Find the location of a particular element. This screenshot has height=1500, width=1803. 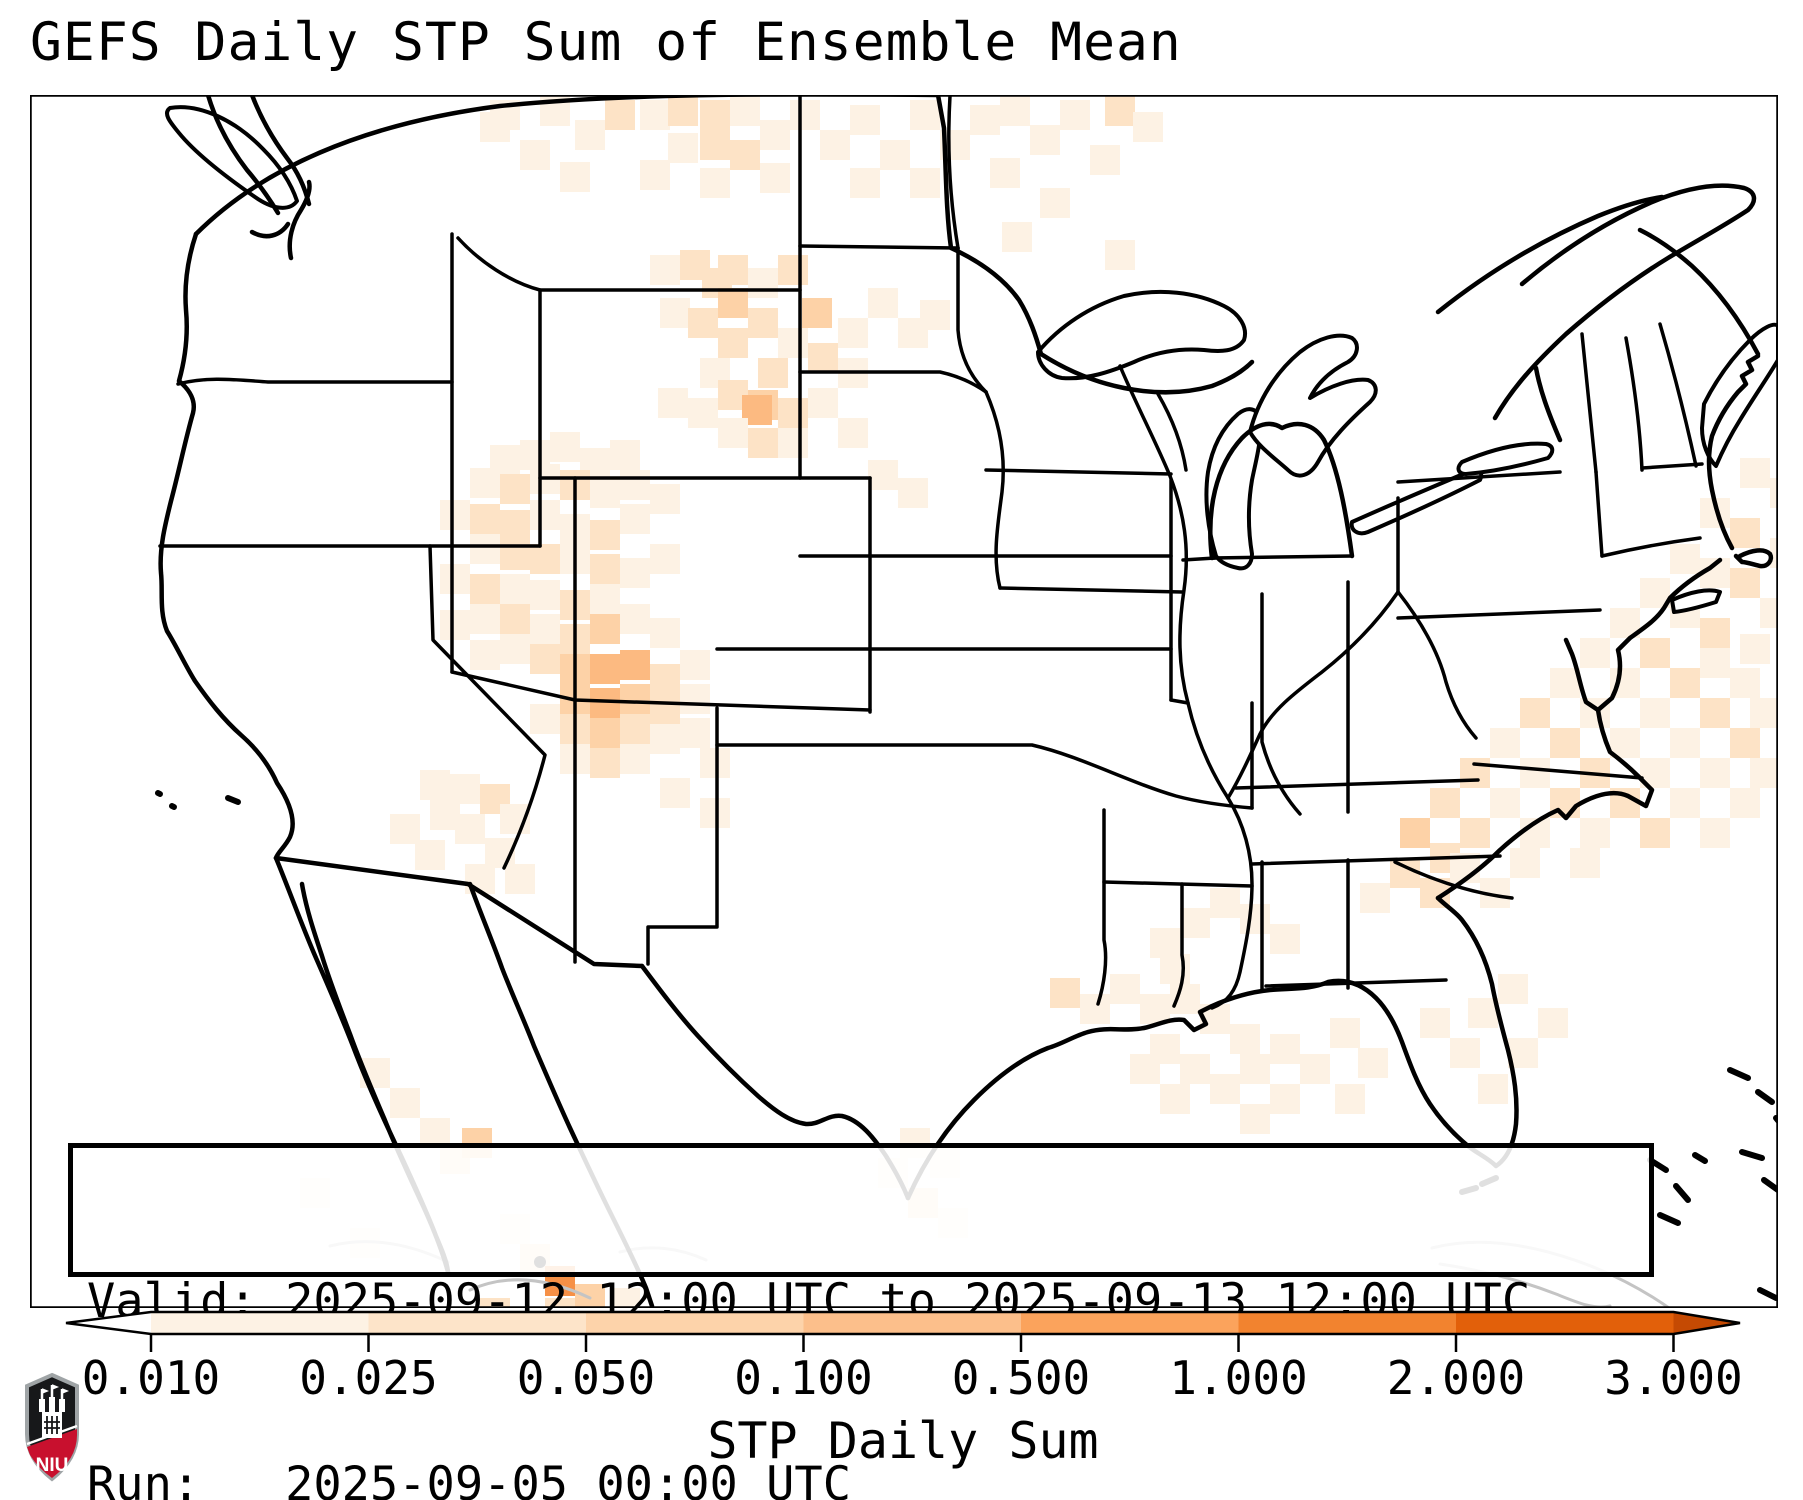

niu-castle-icon is located at coordinates (54, 1411).